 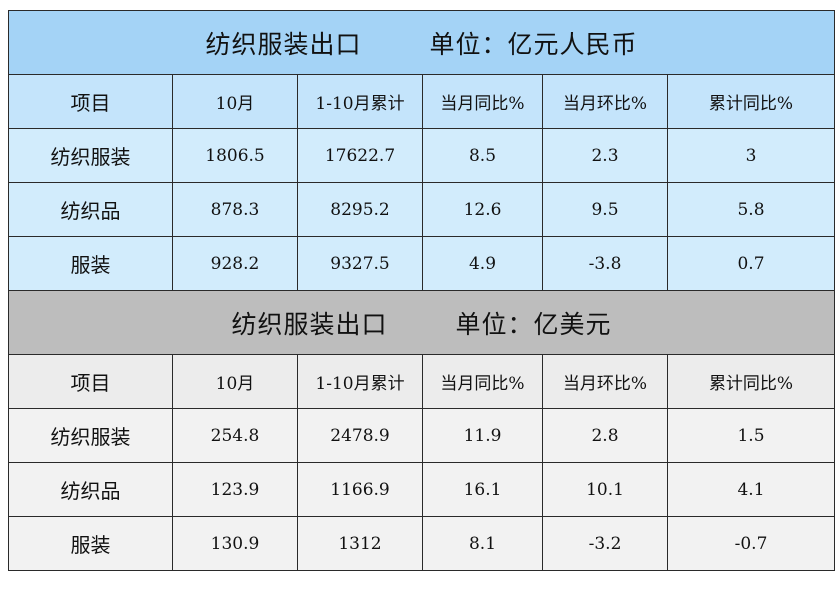 What do you see at coordinates (360, 435) in the screenshot?
I see `table-cell: 2478.9` at bounding box center [360, 435].